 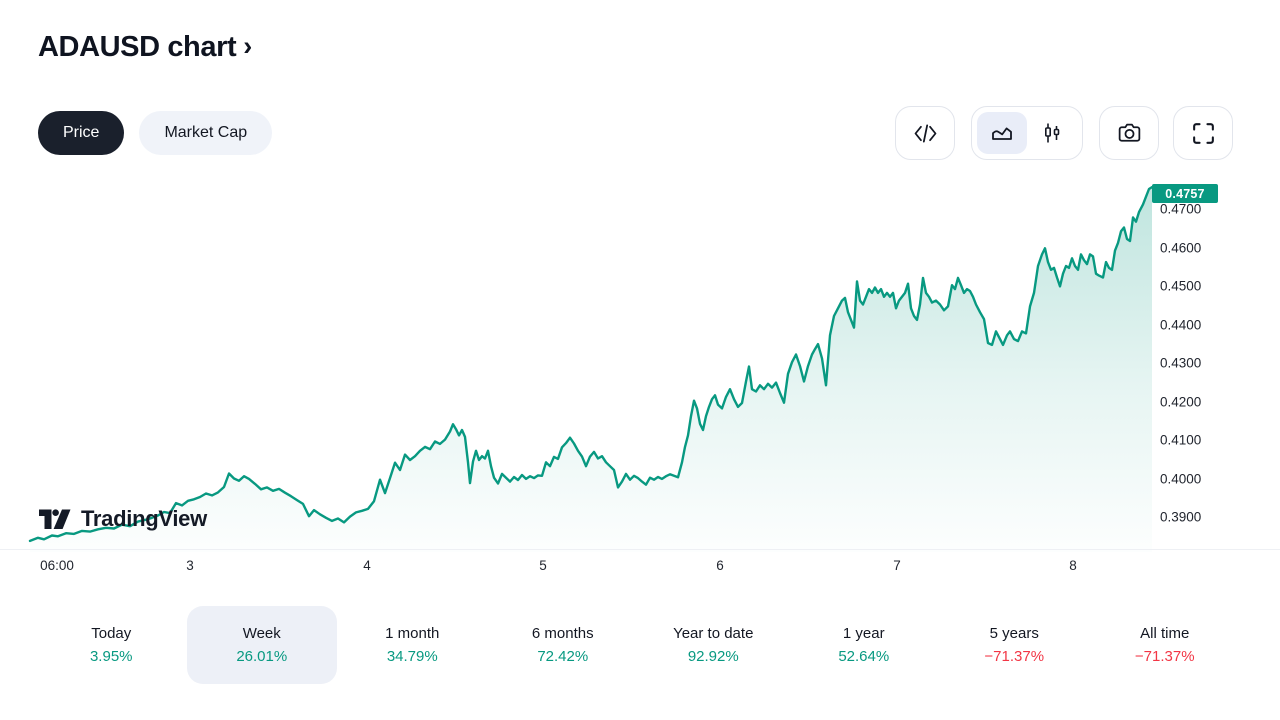 I want to click on market-cap-toggle-button: Market Cap, so click(x=206, y=133).